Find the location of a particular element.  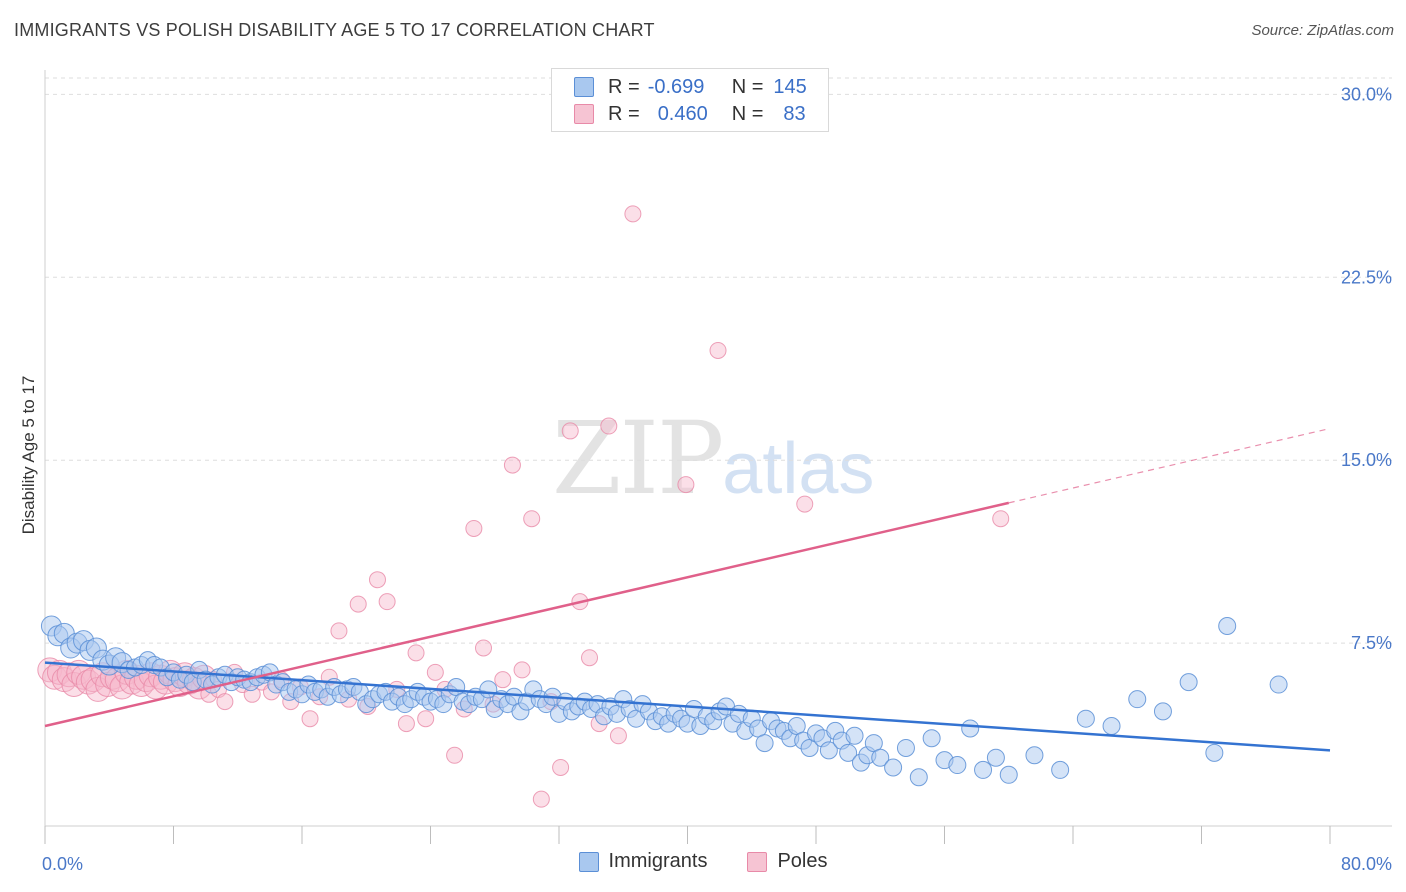

bottom-legend-immigrants: Immigrants is located at coordinates (643, 861).